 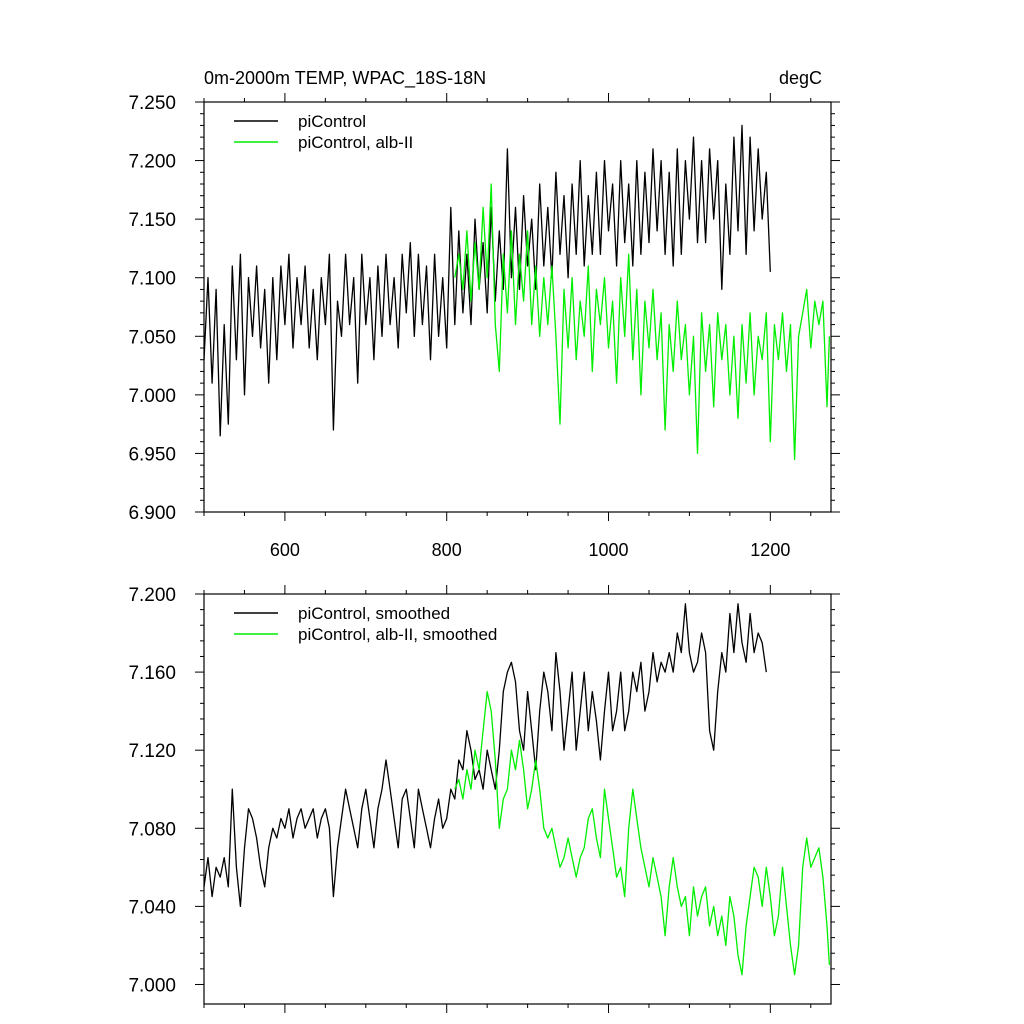 What do you see at coordinates (397, 634) in the screenshot?
I see `legend-label-2: piControl, alb-II, smoothed` at bounding box center [397, 634].